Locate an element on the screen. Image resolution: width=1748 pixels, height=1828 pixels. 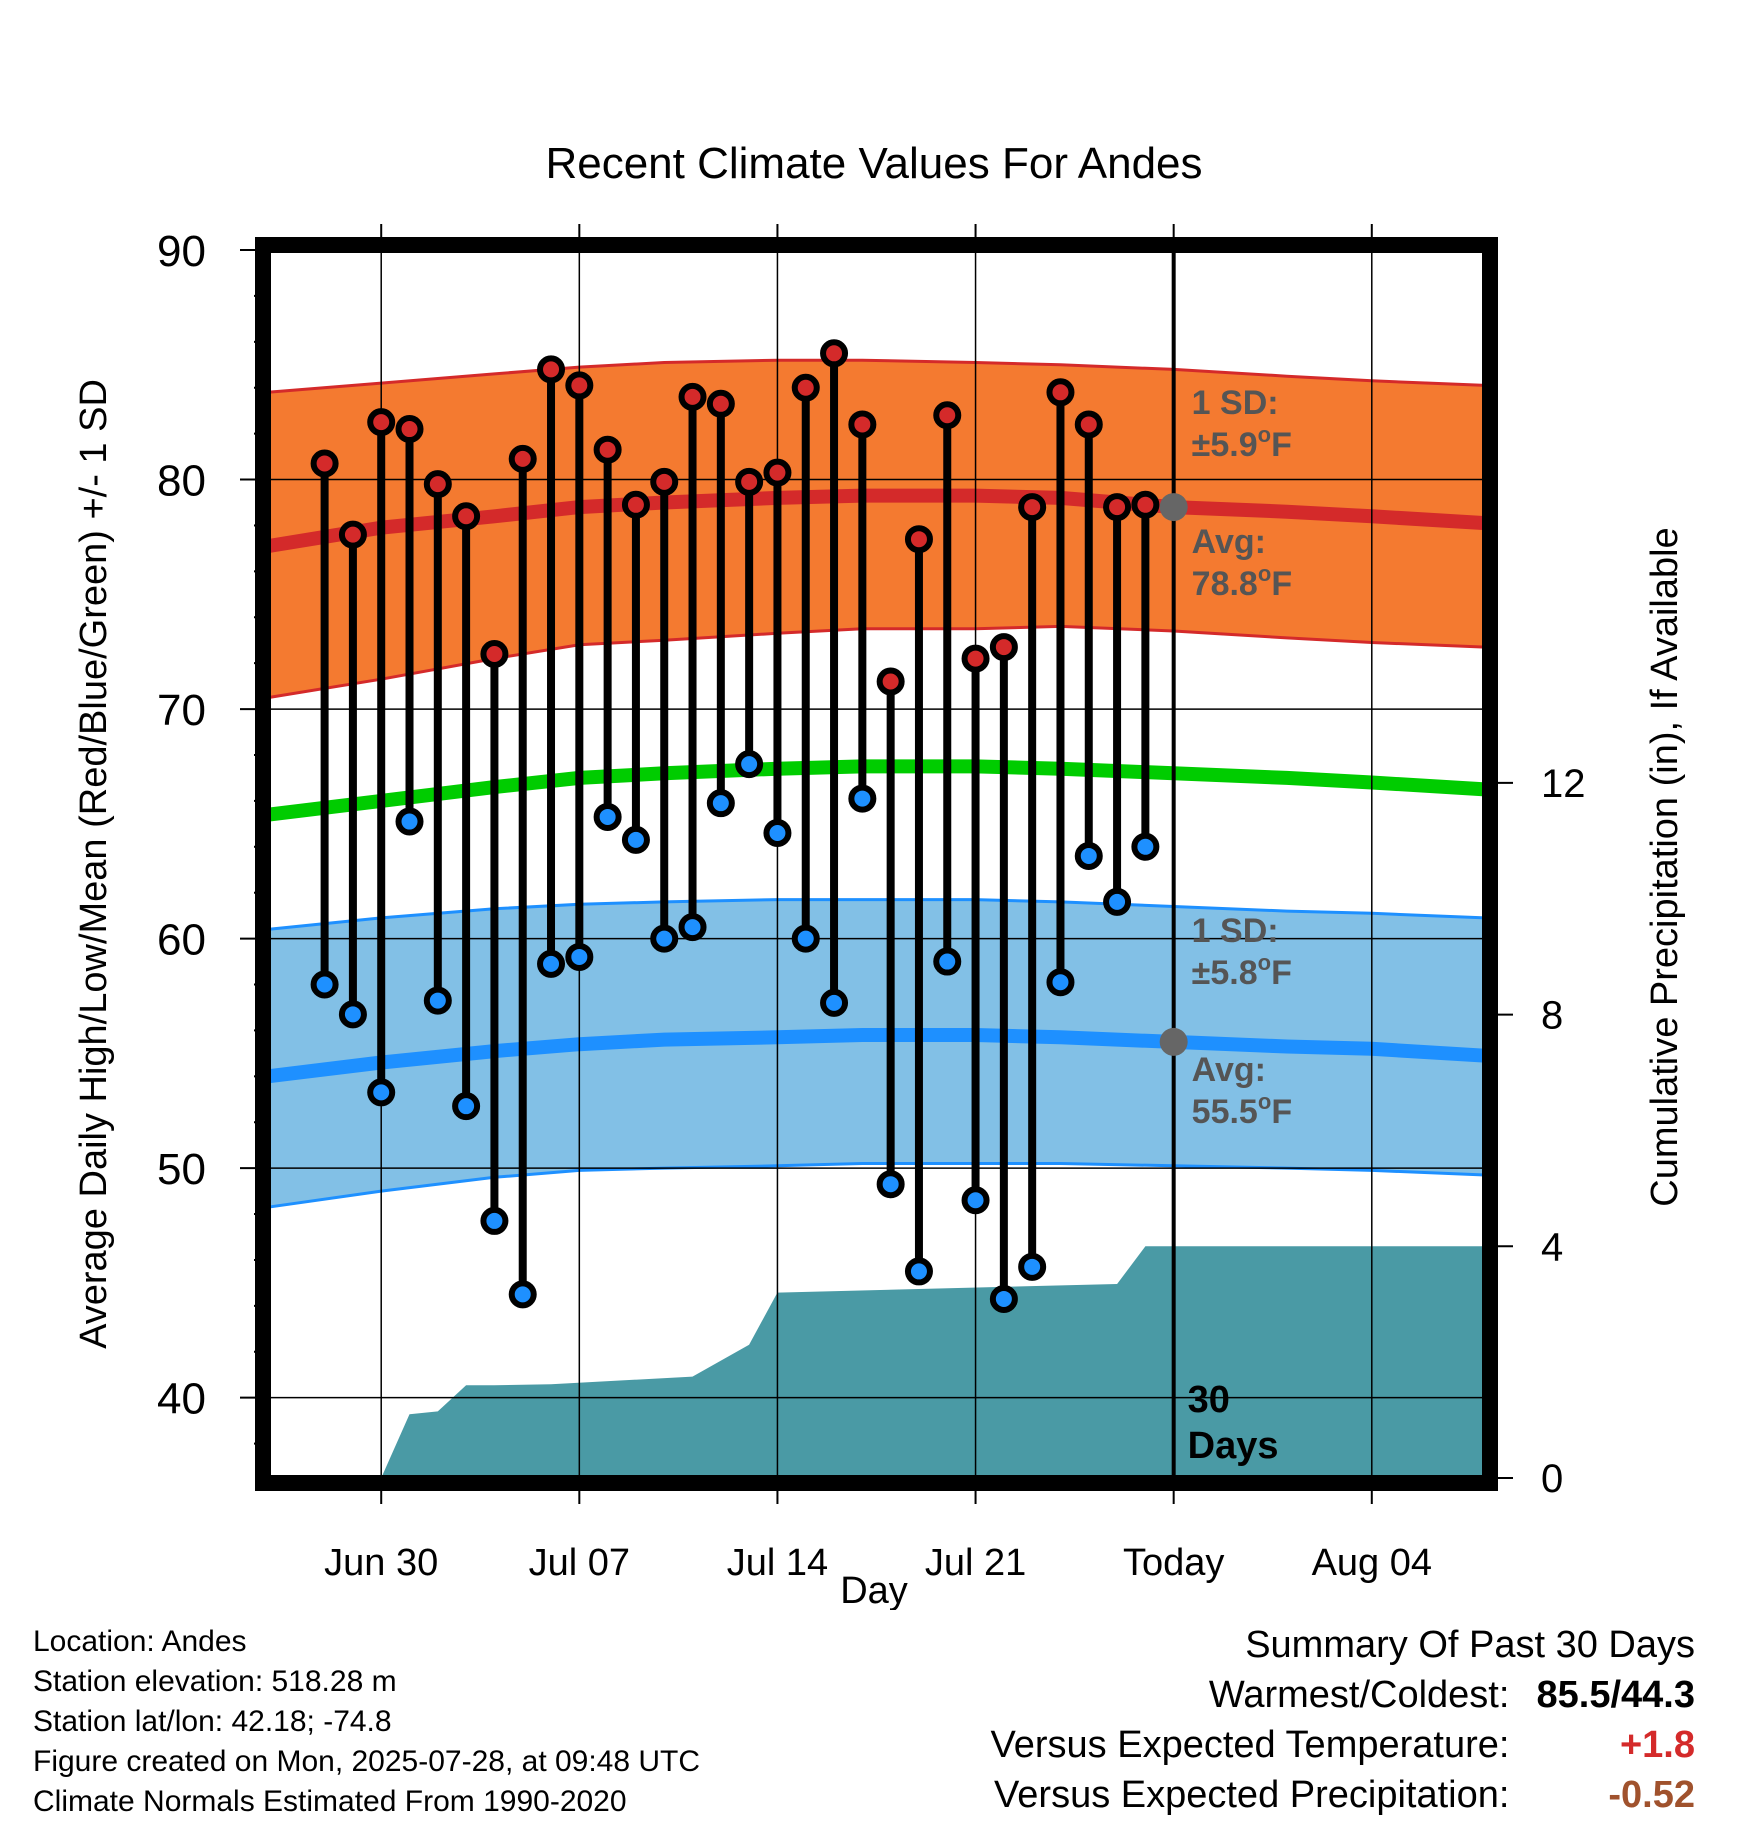
x-tick-label: Jul 14 is located at coordinates (777, 1563).